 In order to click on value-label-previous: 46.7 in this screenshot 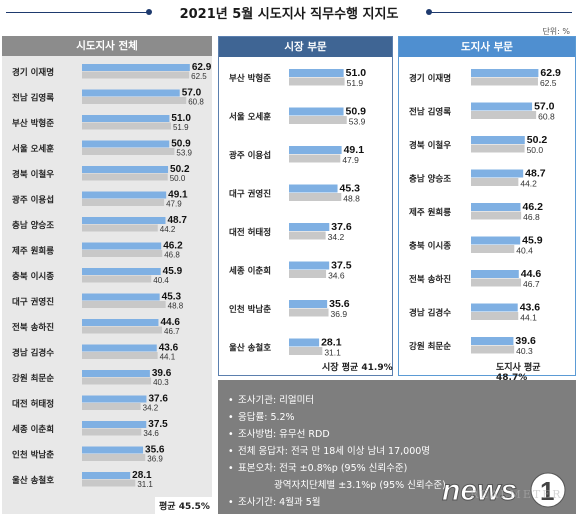, I will do `click(172, 331)`.